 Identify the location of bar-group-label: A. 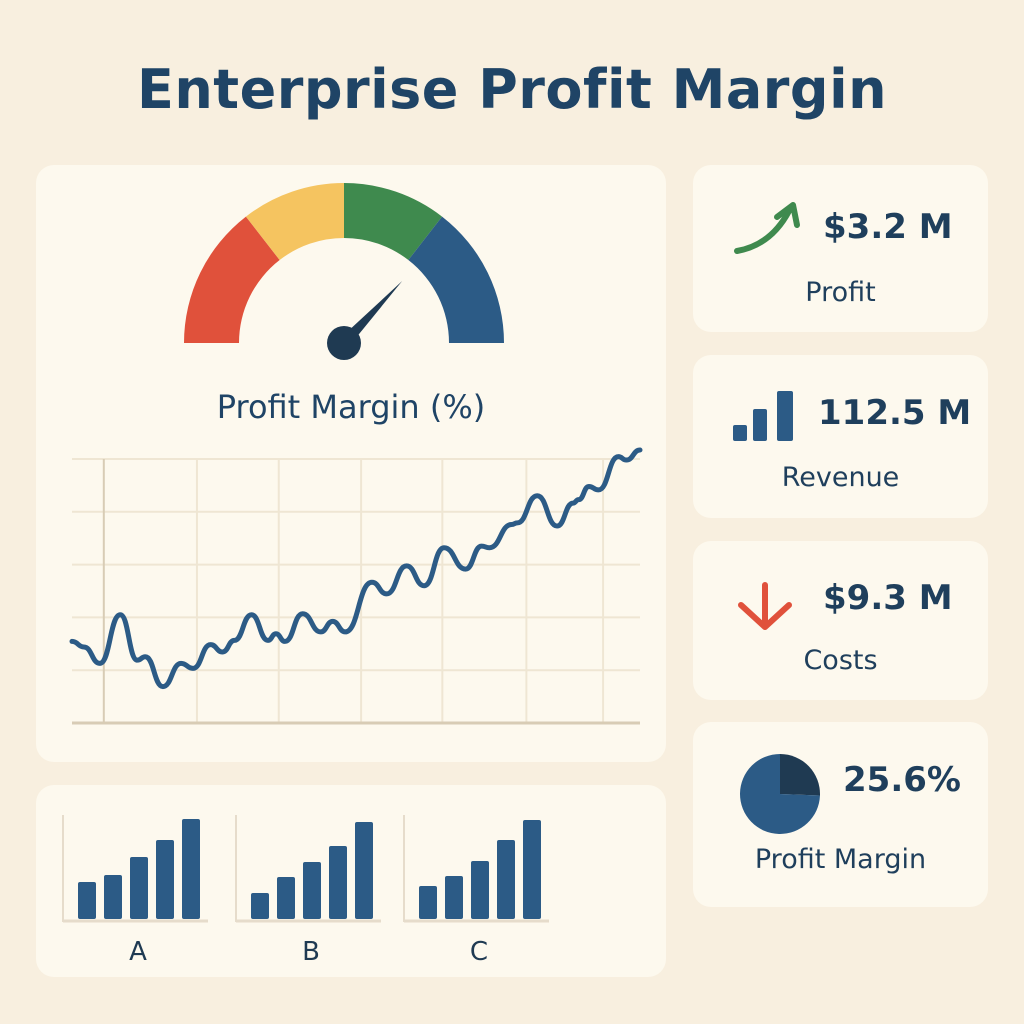
(138, 952).